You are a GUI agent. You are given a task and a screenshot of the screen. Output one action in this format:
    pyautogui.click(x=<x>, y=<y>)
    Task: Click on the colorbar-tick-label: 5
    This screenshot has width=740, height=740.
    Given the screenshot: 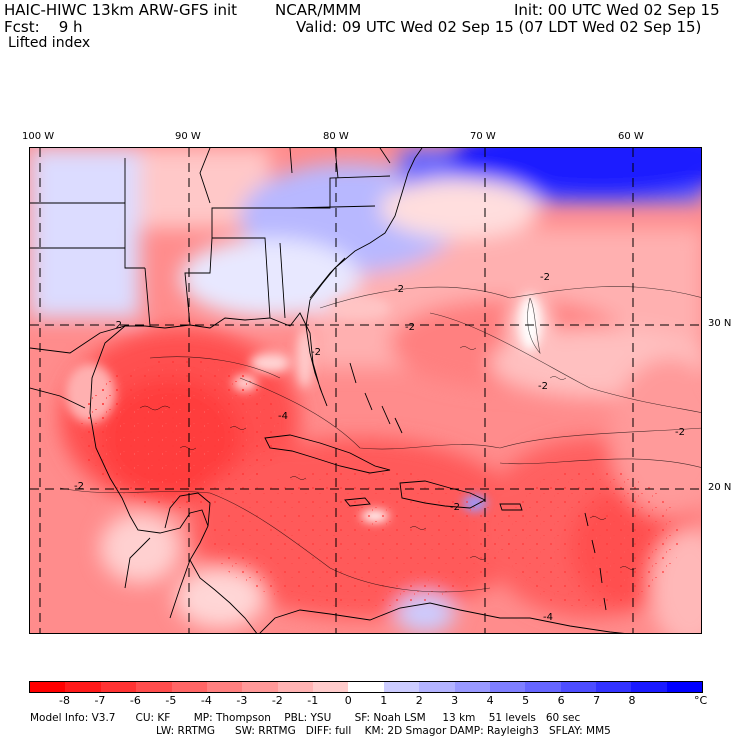 What is the action you would take?
    pyautogui.click(x=526, y=700)
    